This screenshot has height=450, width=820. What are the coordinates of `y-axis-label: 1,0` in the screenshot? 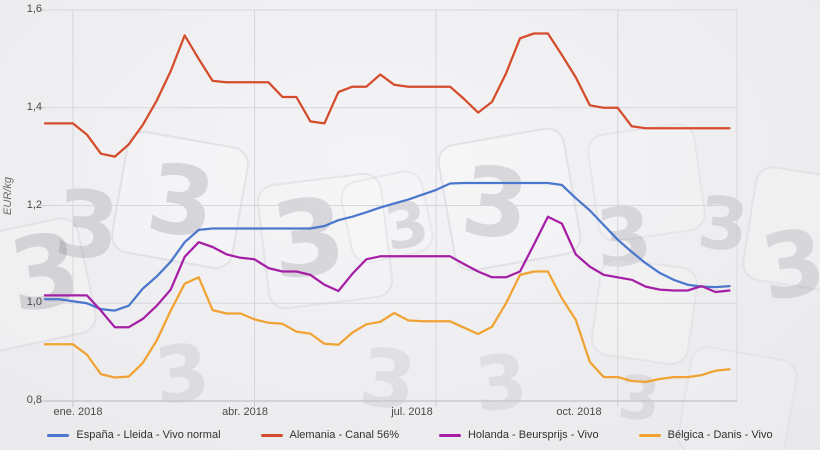 It's located at (34, 302).